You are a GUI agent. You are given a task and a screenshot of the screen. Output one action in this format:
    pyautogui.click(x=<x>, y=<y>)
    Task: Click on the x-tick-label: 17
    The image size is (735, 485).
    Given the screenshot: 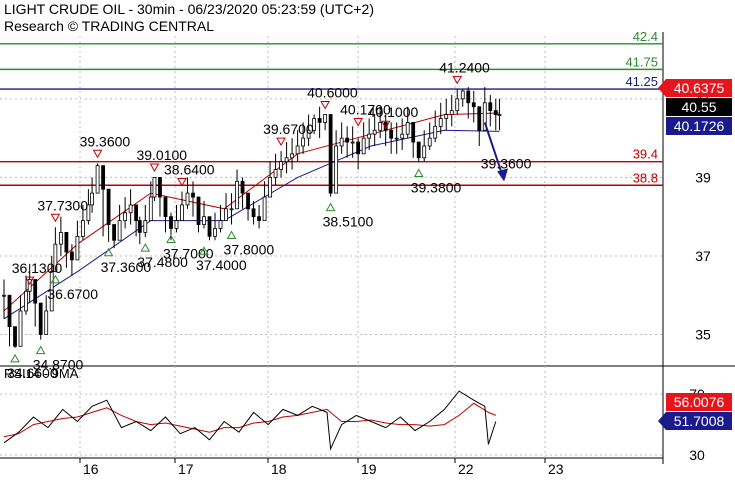 What is the action you would take?
    pyautogui.click(x=186, y=469)
    